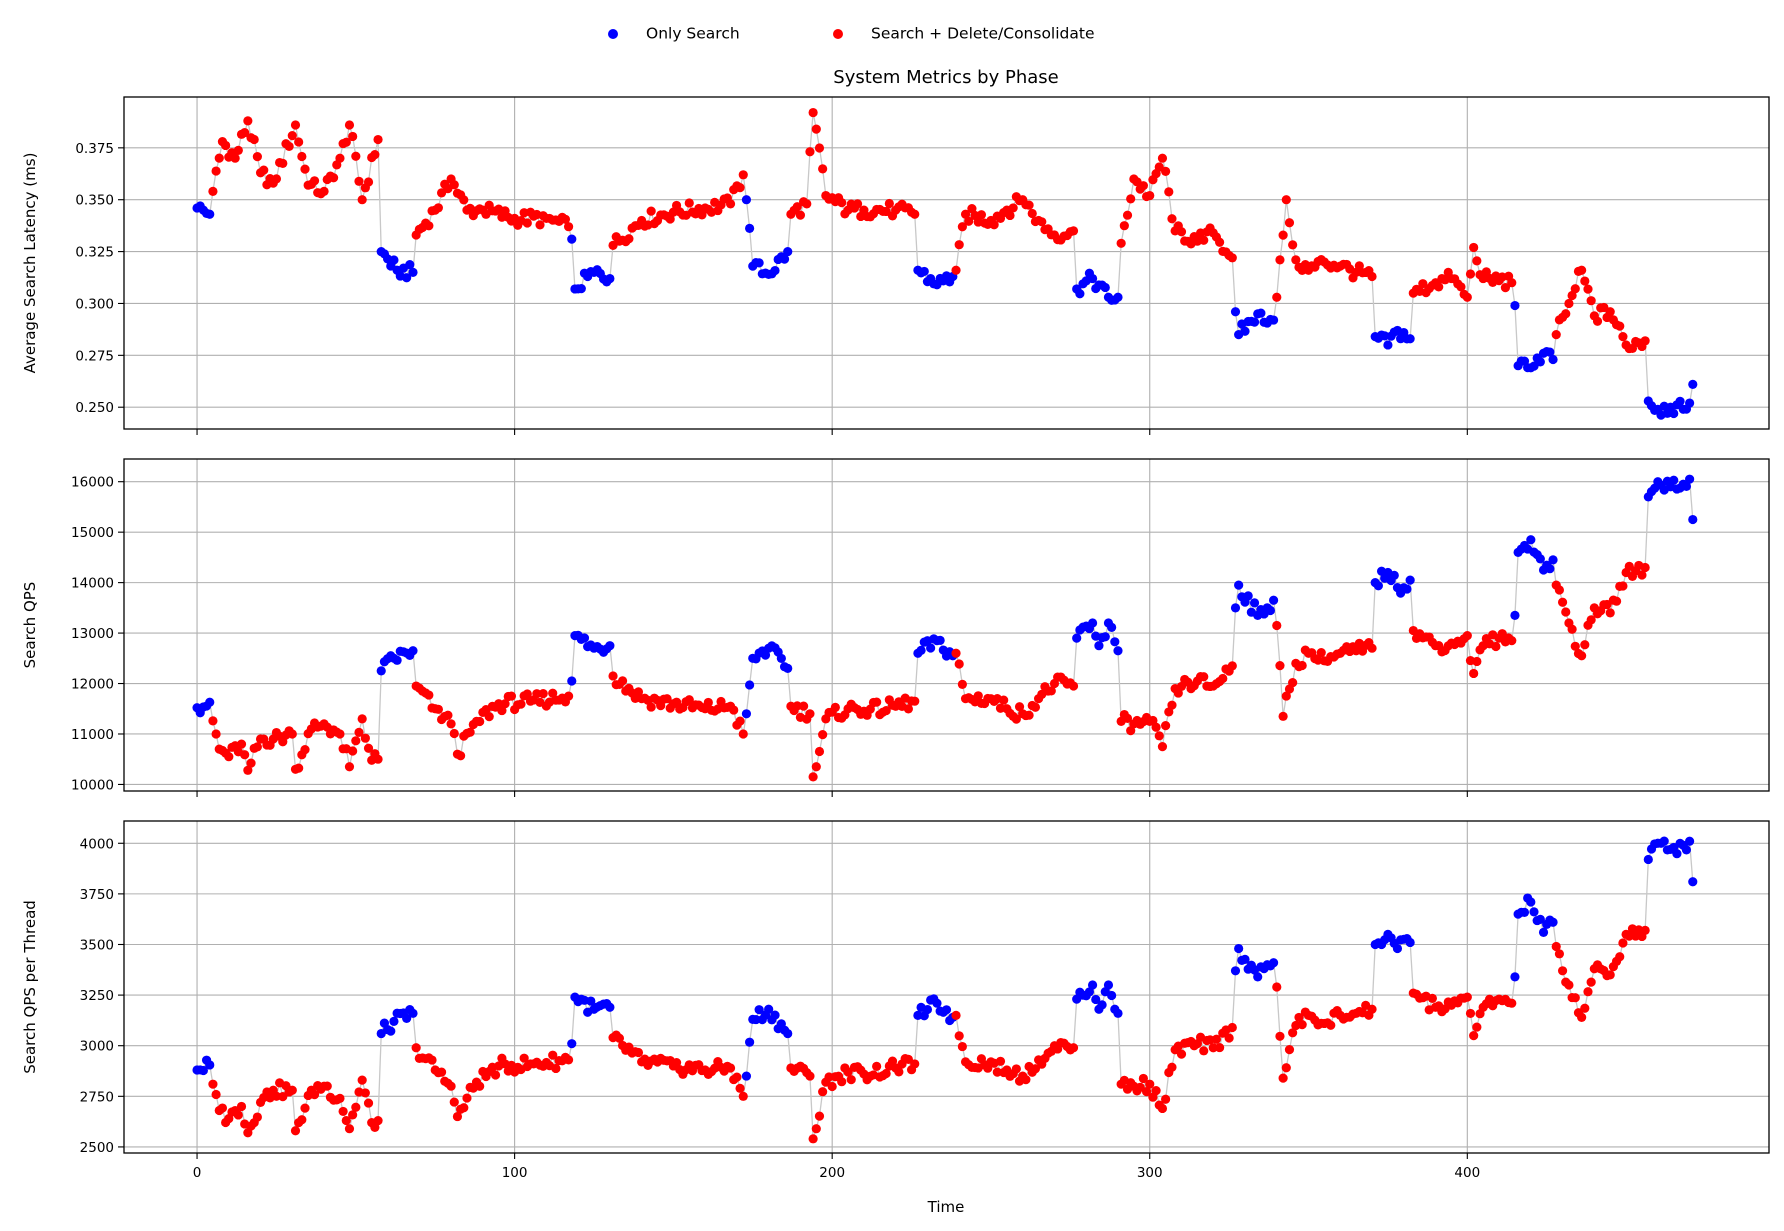  What do you see at coordinates (94, 149) in the screenshot?
I see `y-tick-label: 0.375` at bounding box center [94, 149].